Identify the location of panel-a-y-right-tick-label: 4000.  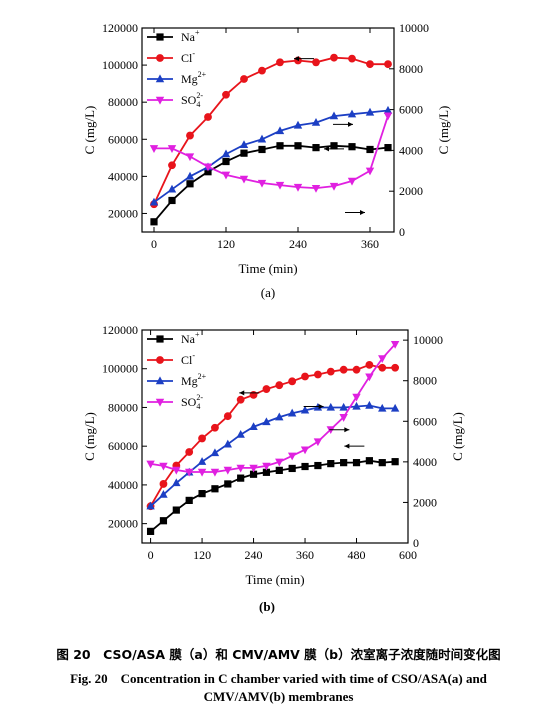
(411, 150).